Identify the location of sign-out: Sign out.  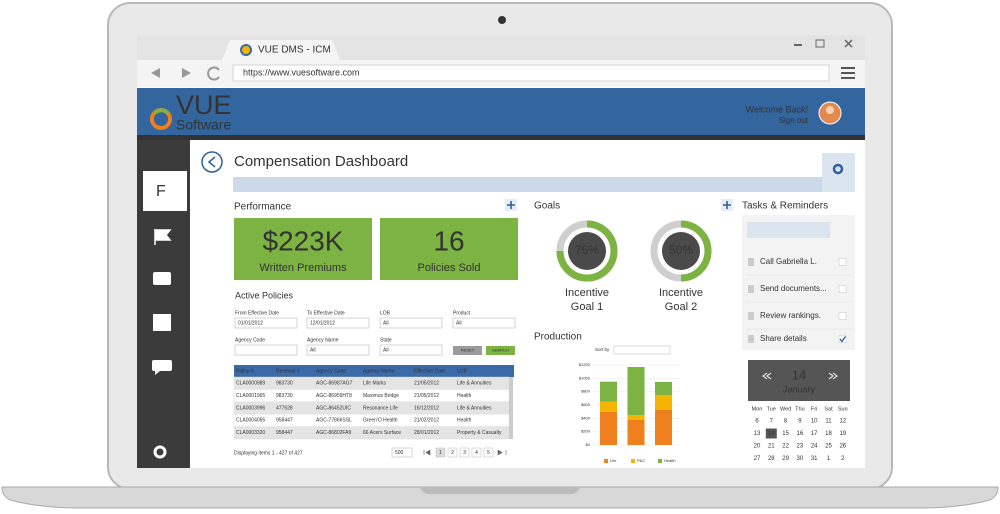
(794, 120).